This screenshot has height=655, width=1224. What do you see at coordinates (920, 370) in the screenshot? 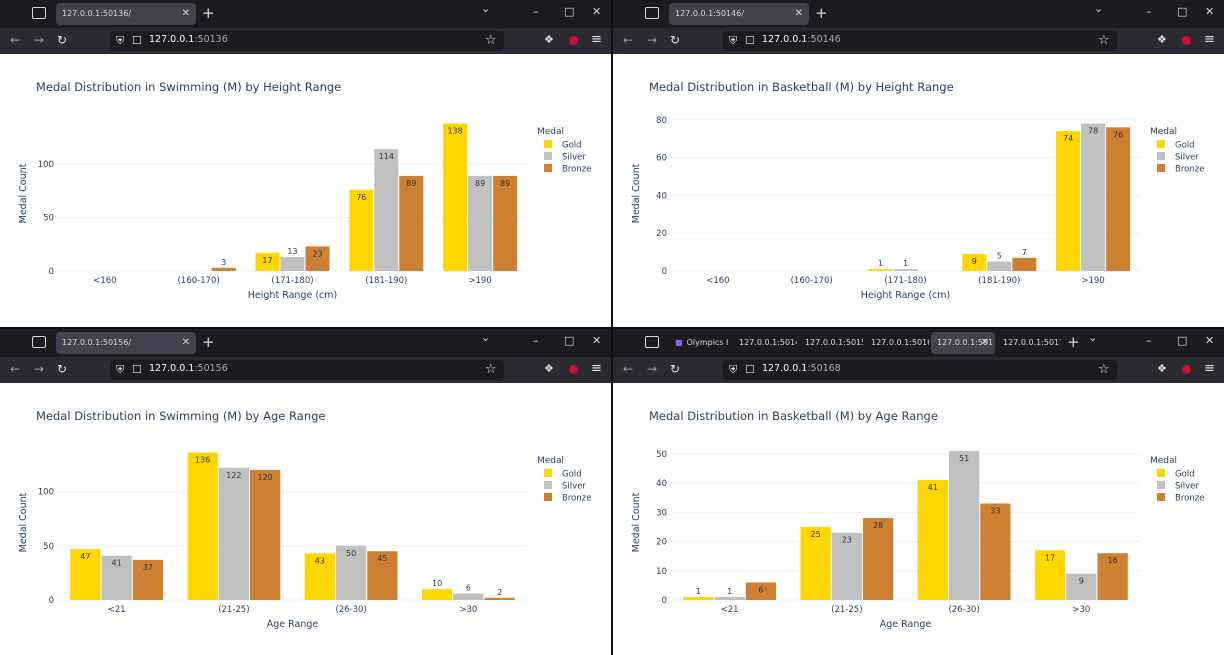
I see `url-bar: ⛨ ☐ 127.0.0.1:50168 ☆` at bounding box center [920, 370].